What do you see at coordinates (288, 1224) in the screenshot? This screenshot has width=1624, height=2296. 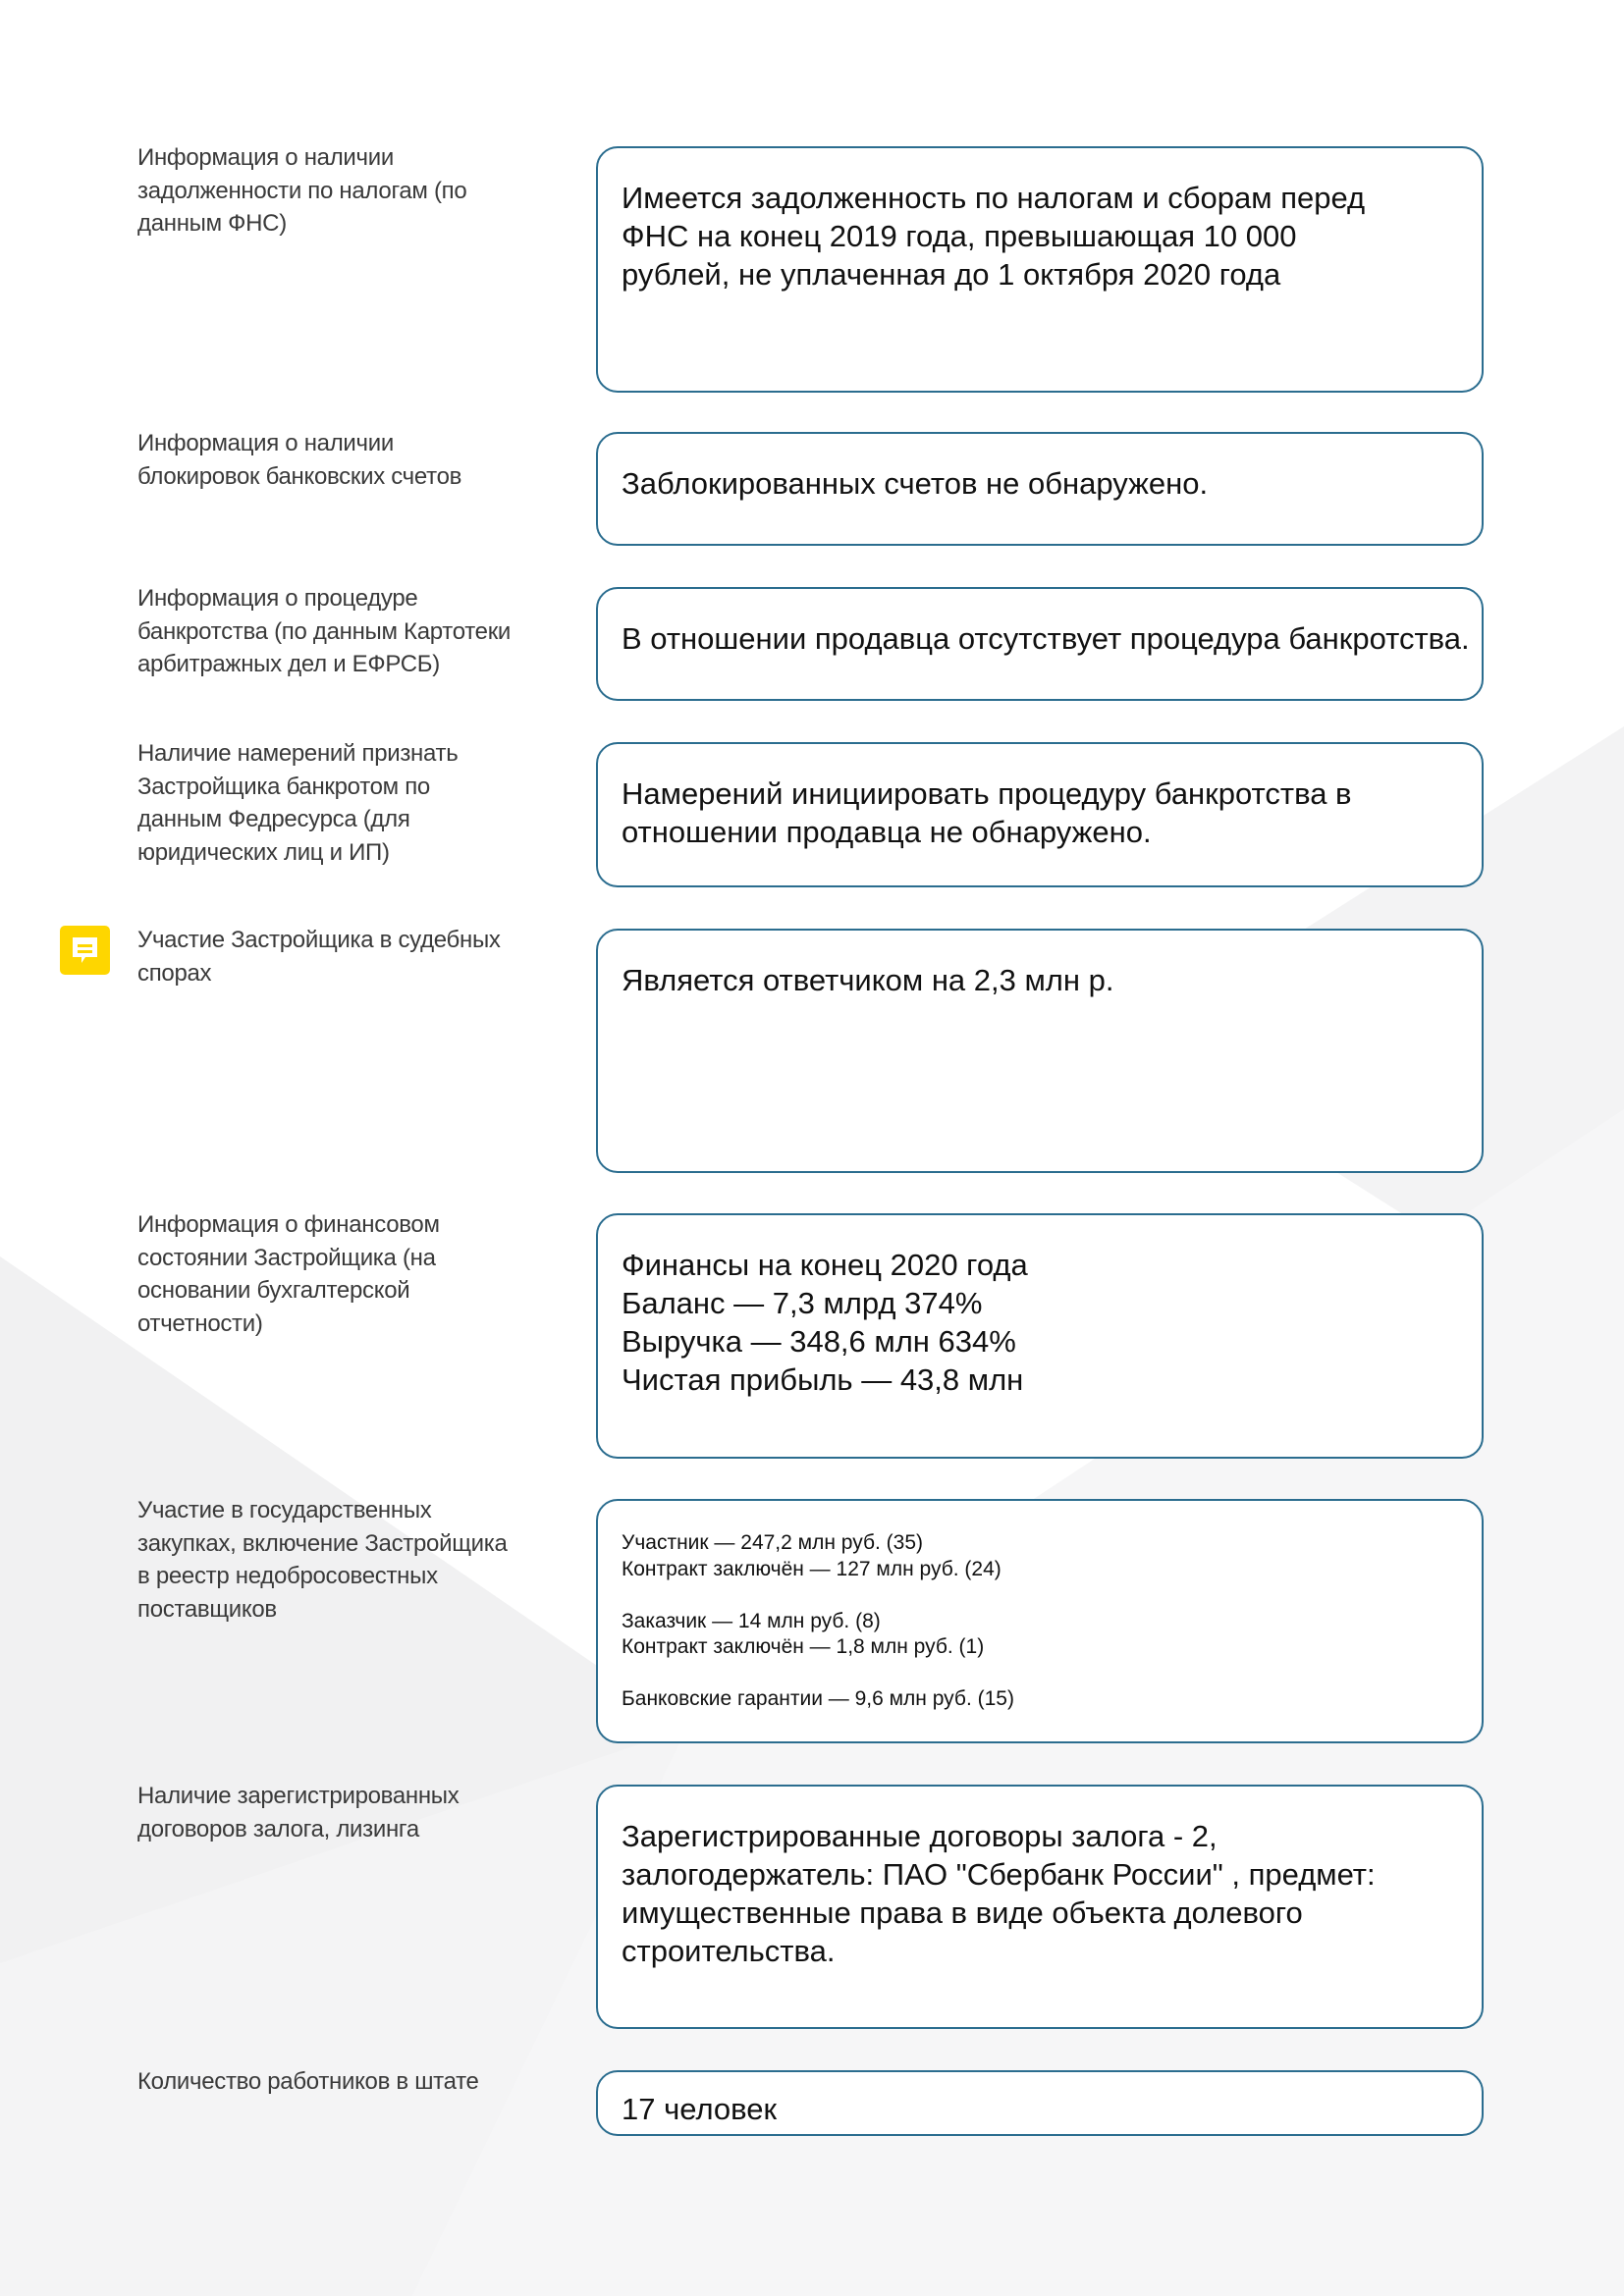 I see `label-line: Информация о финансовом` at bounding box center [288, 1224].